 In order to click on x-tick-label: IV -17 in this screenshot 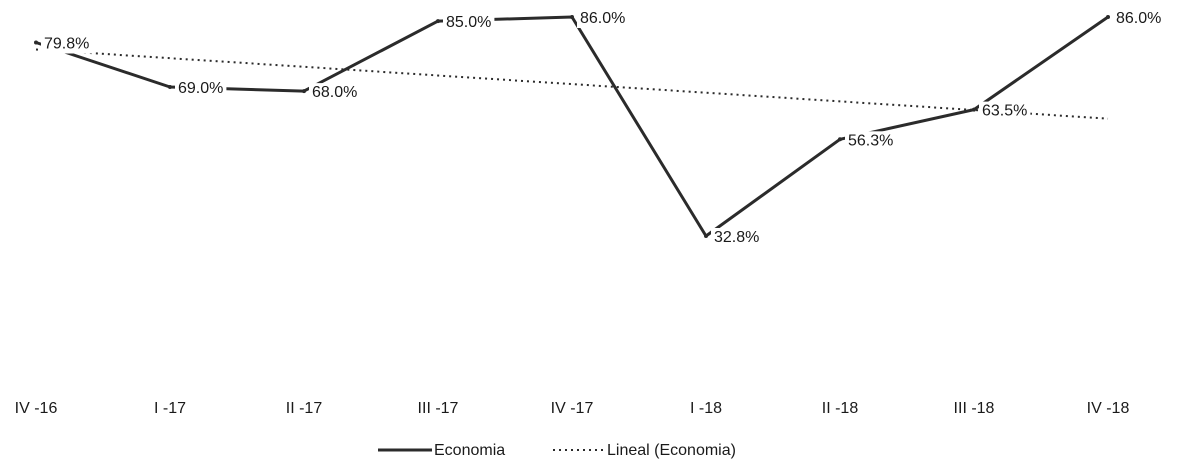, I will do `click(572, 408)`.